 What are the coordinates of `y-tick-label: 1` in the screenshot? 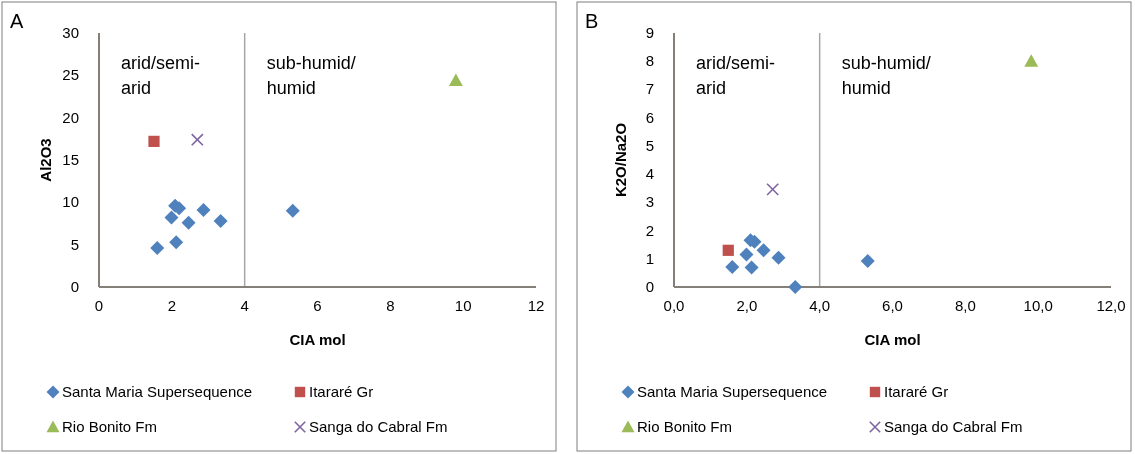 It's located at (649, 258).